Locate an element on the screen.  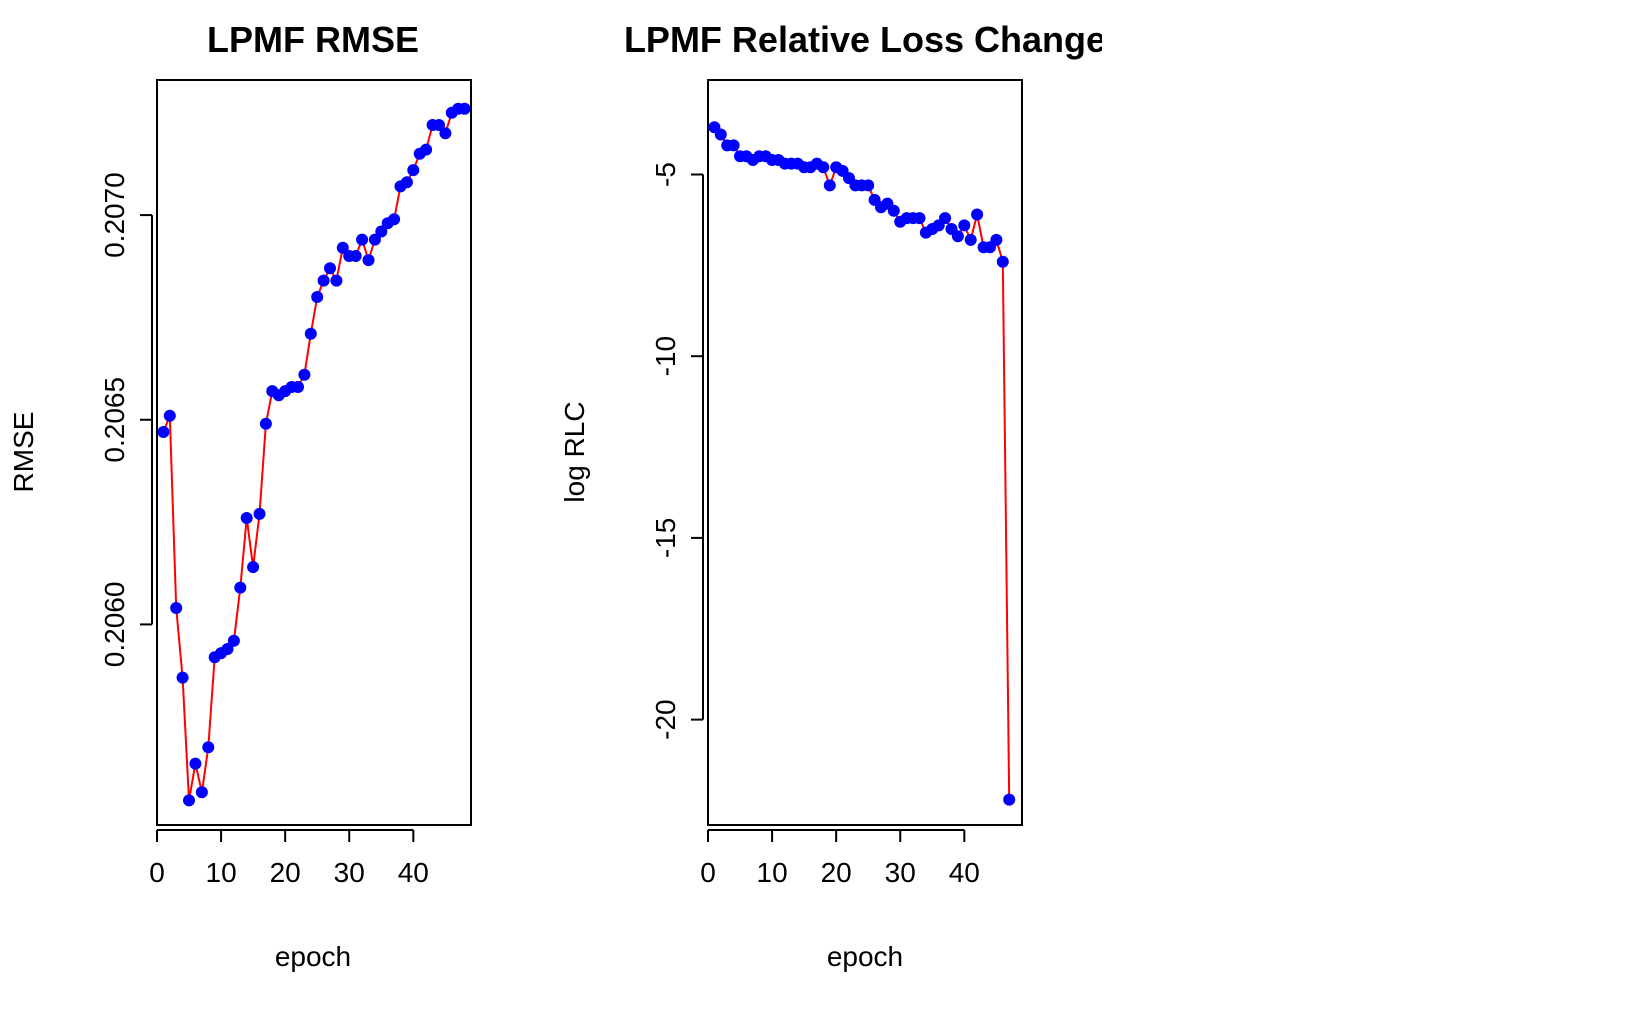
y-tick-label: -20 is located at coordinates (665, 719).